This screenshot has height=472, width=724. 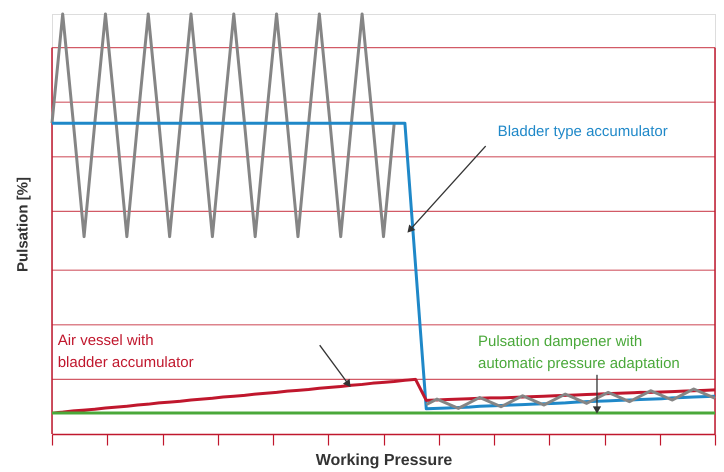 I want to click on annotation: Pulsation dampener with automatic pressure adaptation, so click(x=579, y=352).